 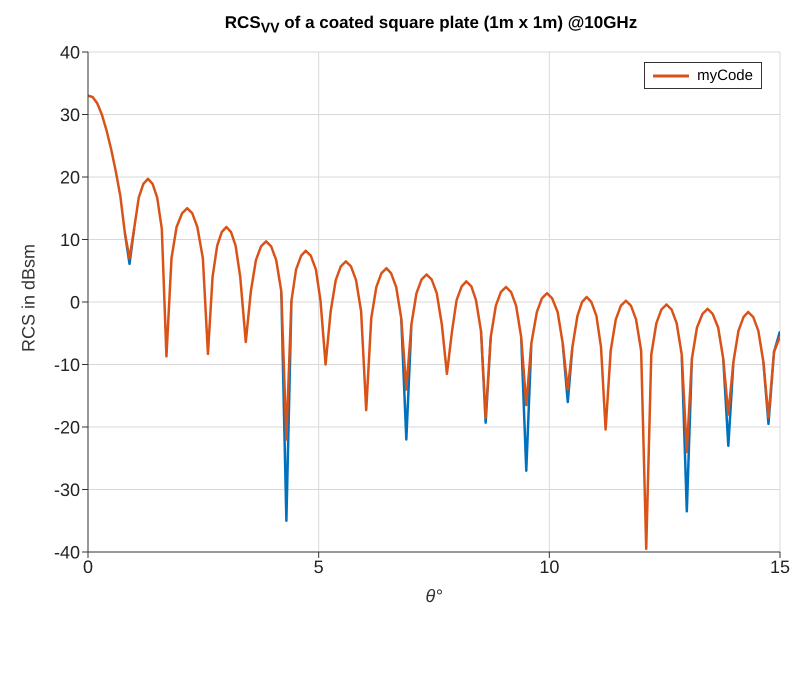 What do you see at coordinates (28, 298) in the screenshot?
I see `y-axis-title: RCS in dBsm` at bounding box center [28, 298].